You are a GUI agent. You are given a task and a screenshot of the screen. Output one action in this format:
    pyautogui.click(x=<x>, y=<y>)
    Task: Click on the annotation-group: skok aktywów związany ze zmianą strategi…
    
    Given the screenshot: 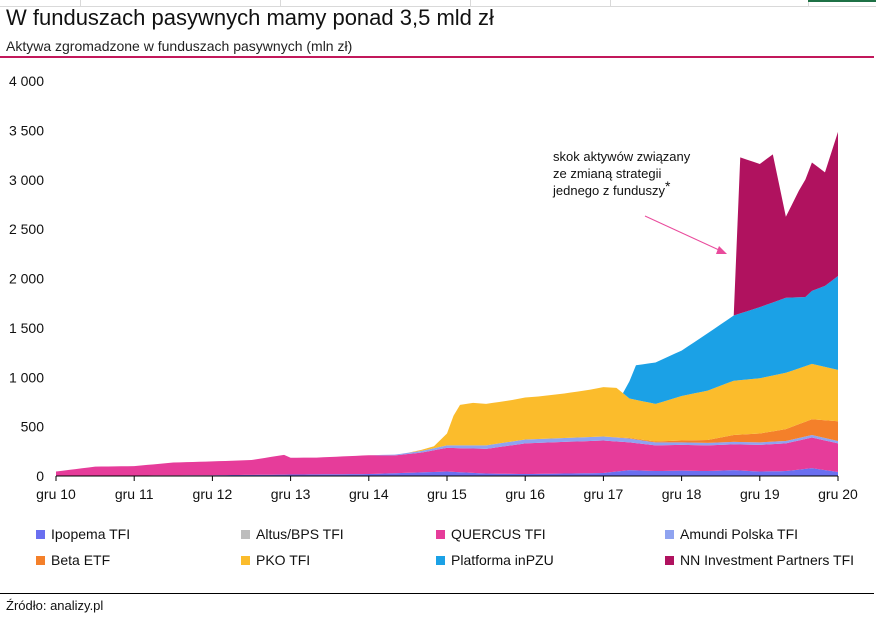 What is the action you would take?
    pyautogui.click(x=639, y=201)
    